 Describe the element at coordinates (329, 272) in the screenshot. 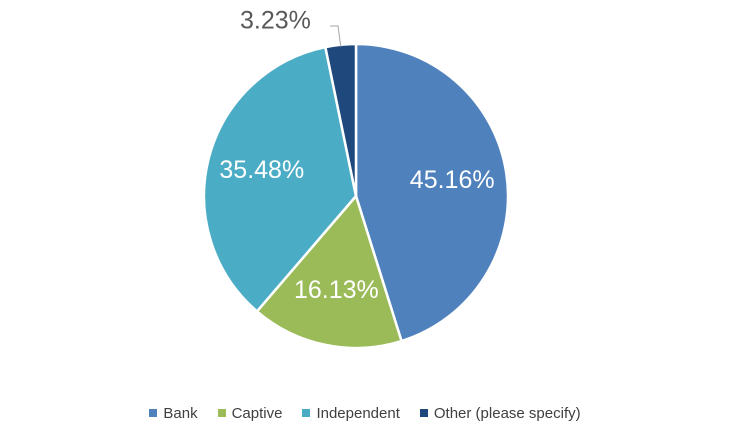

I see `pie-slice-captive` at that location.